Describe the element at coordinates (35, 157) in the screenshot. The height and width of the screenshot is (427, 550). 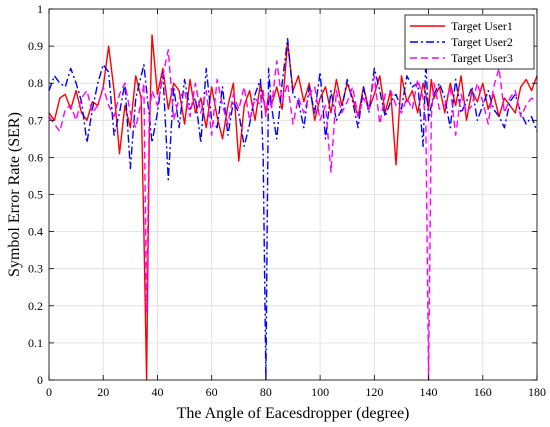
I see `y-tick-label: 0.6` at that location.